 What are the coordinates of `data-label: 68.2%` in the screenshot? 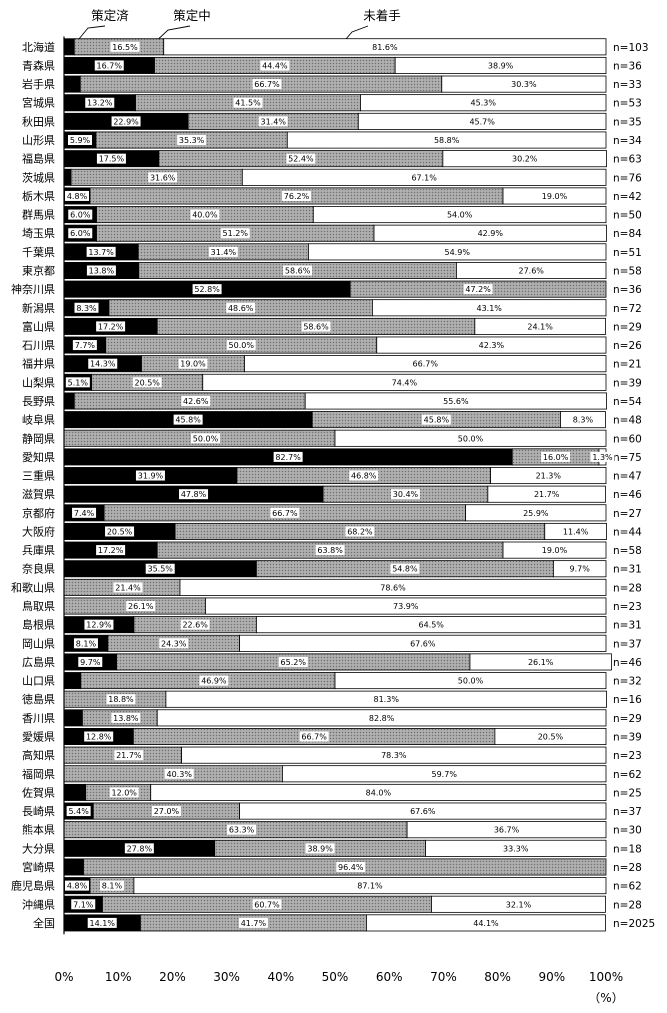 It's located at (360, 531).